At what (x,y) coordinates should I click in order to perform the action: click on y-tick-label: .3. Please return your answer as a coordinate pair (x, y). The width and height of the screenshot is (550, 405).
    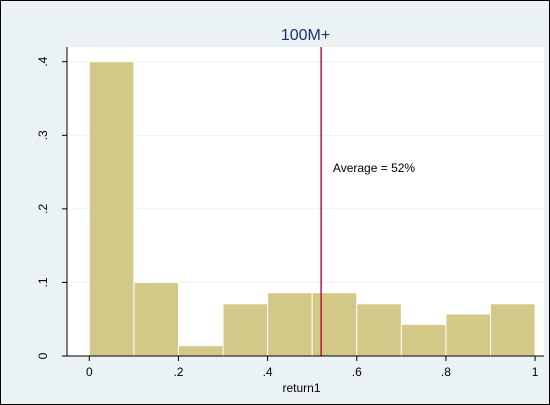
    Looking at the image, I should click on (43, 135).